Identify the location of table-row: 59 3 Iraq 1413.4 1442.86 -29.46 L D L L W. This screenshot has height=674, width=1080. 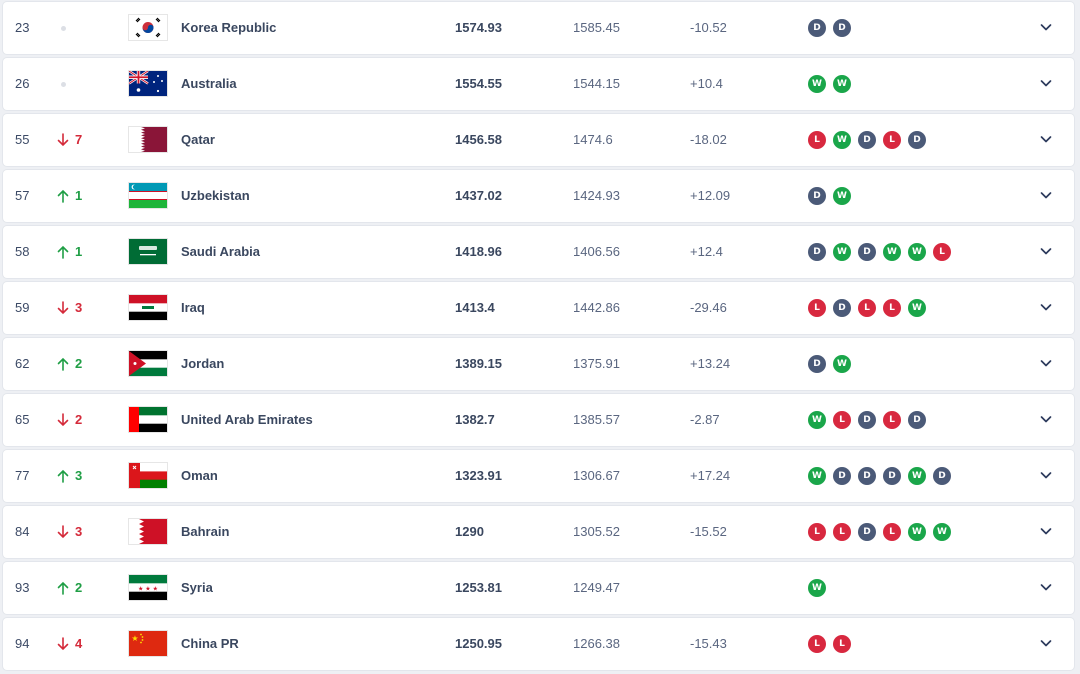
(538, 308).